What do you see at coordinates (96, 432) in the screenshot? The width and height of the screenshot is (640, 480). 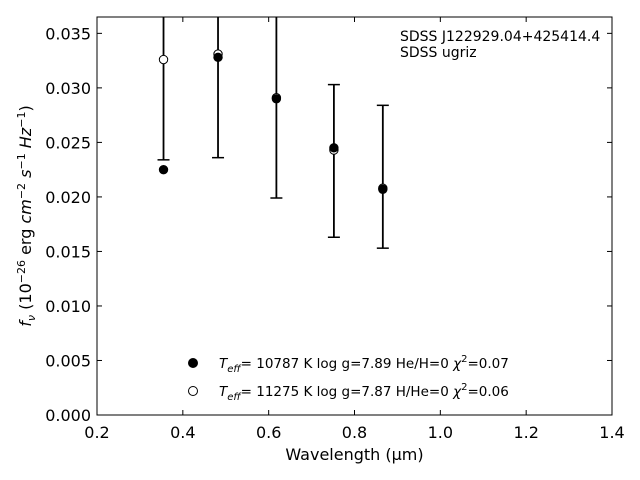 I see `x-tick-label: 0.2` at bounding box center [96, 432].